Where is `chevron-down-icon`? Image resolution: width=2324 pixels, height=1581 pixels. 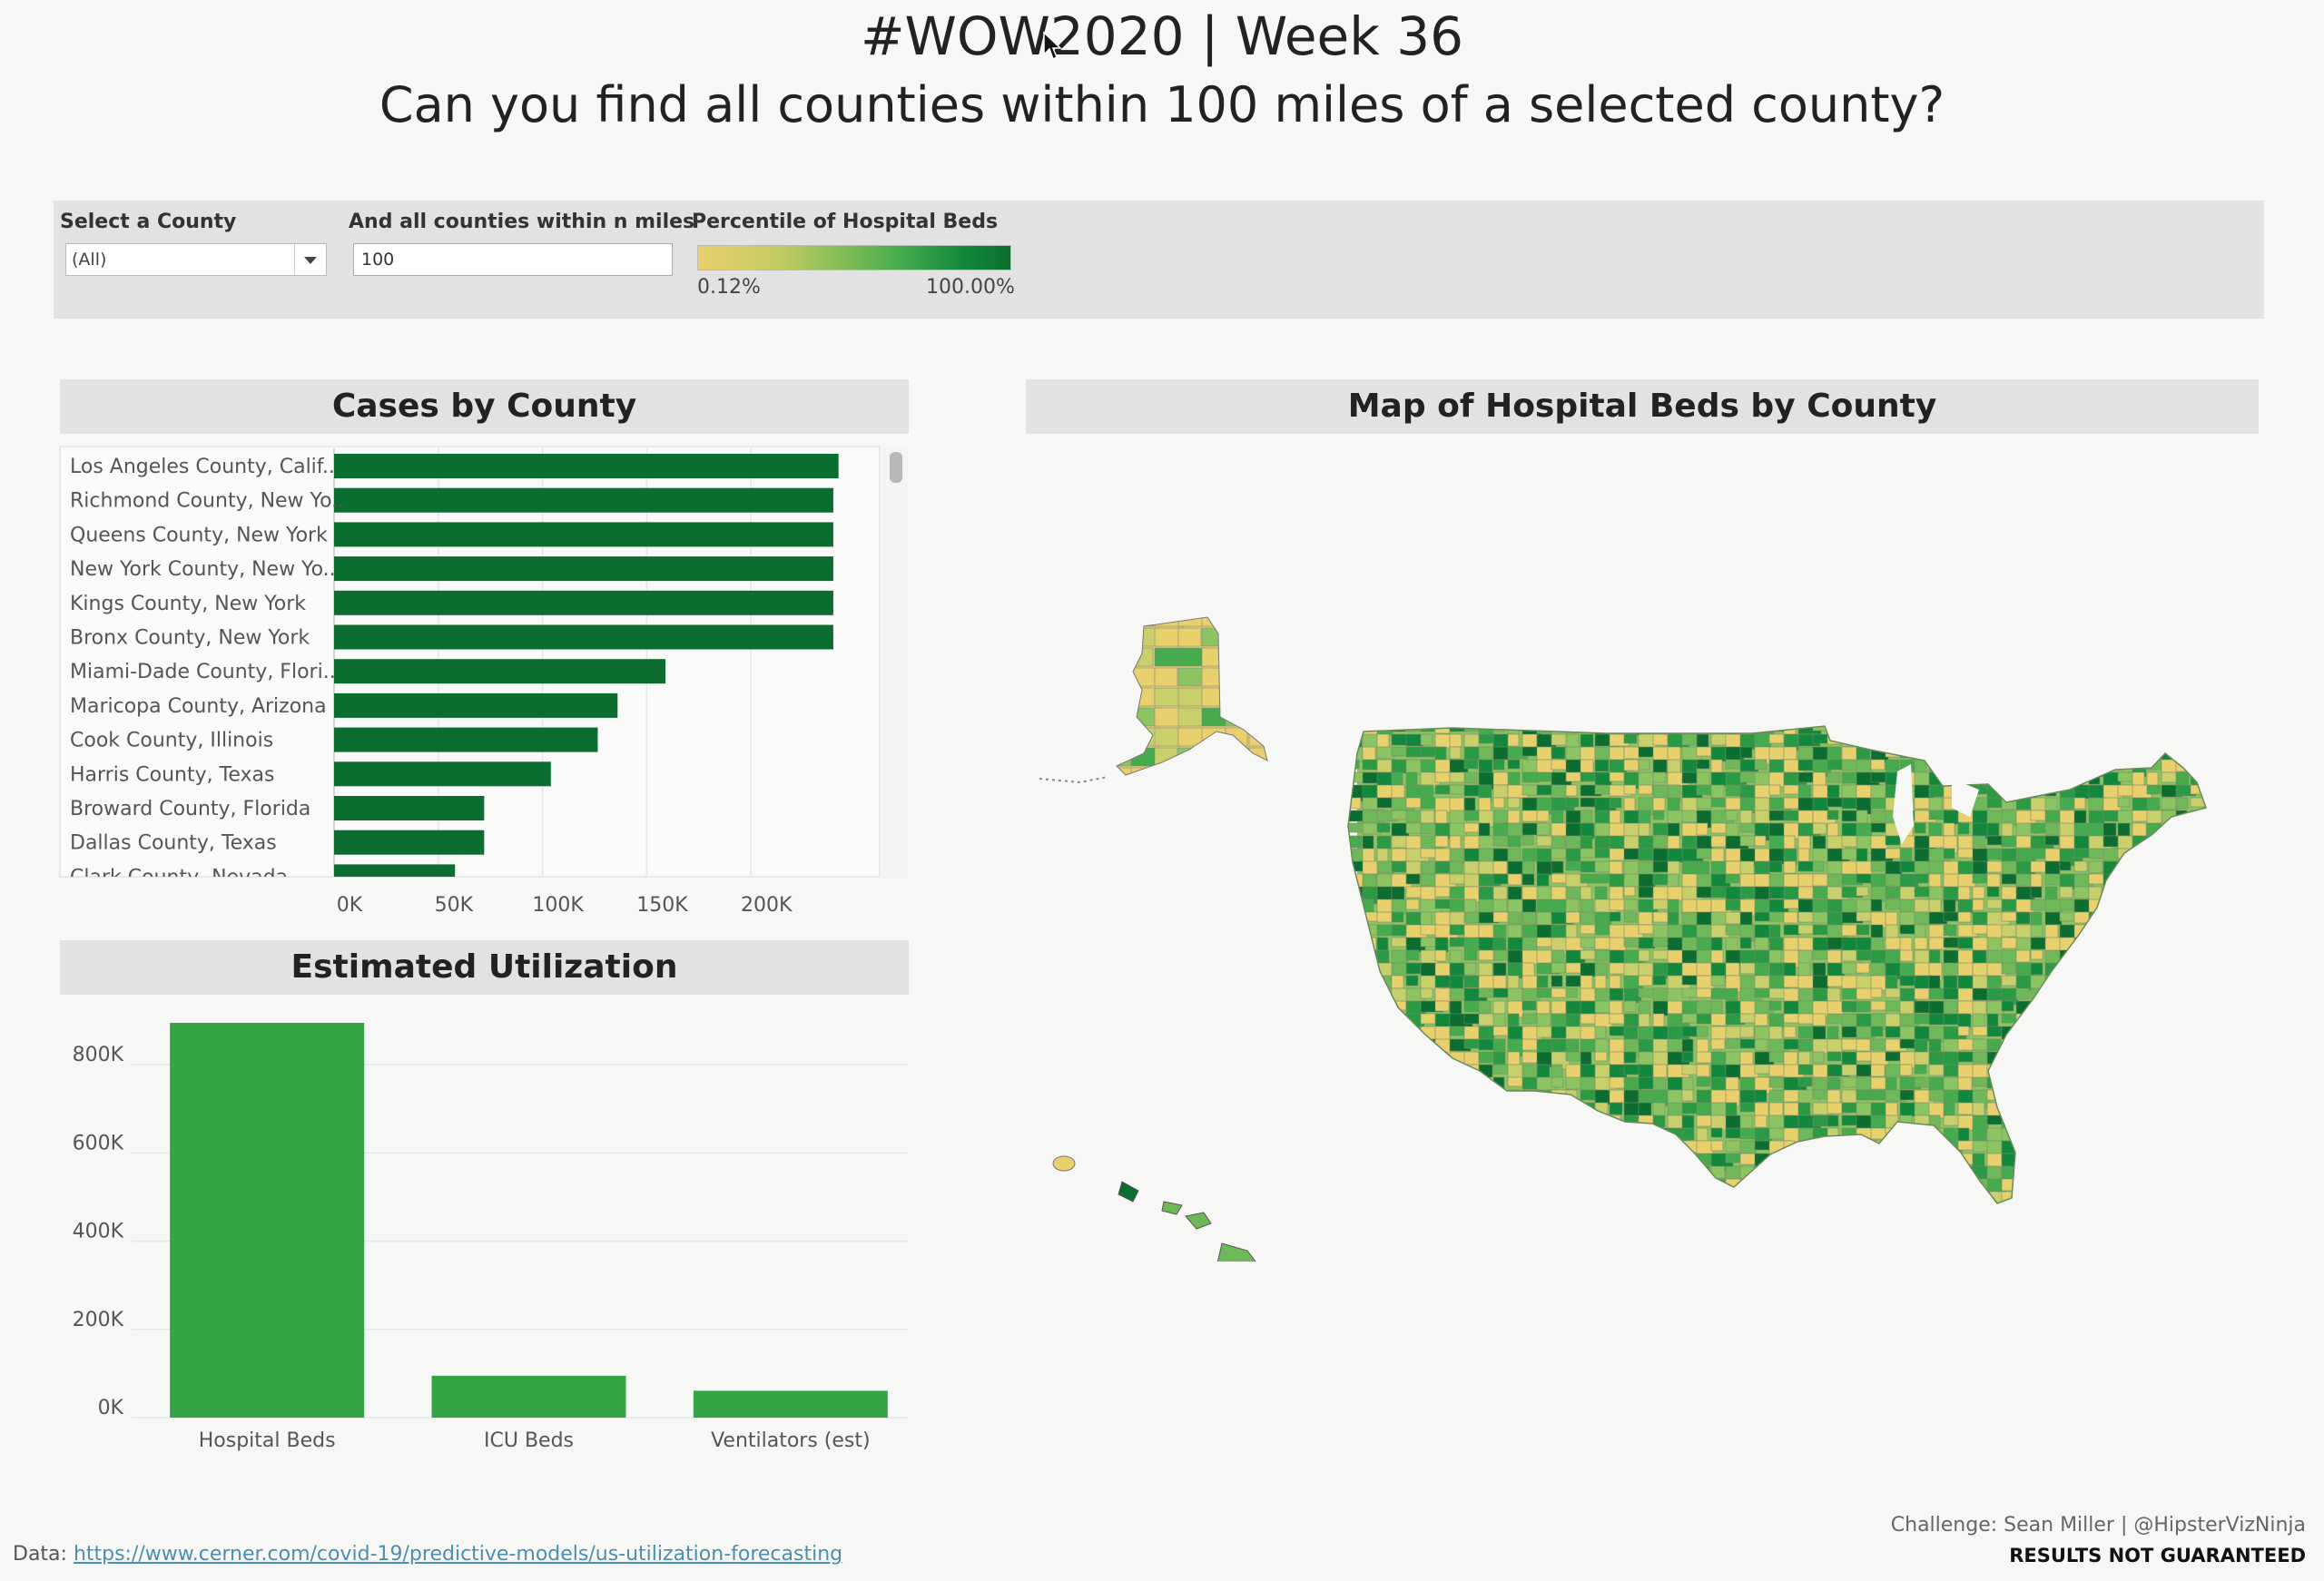 chevron-down-icon is located at coordinates (310, 259).